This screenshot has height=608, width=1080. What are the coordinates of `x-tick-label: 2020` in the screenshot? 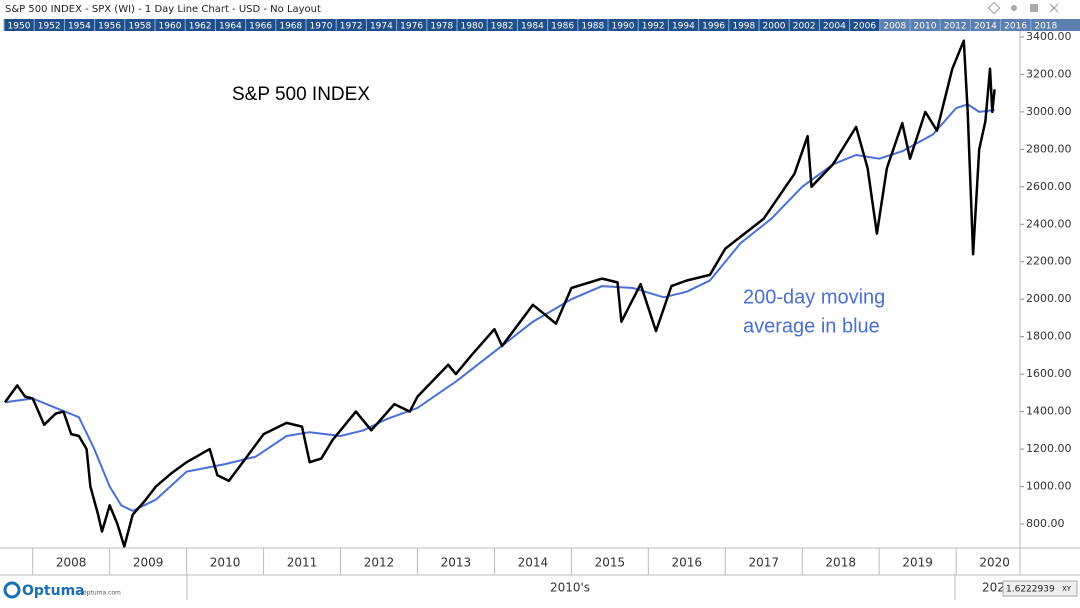 It's located at (994, 563).